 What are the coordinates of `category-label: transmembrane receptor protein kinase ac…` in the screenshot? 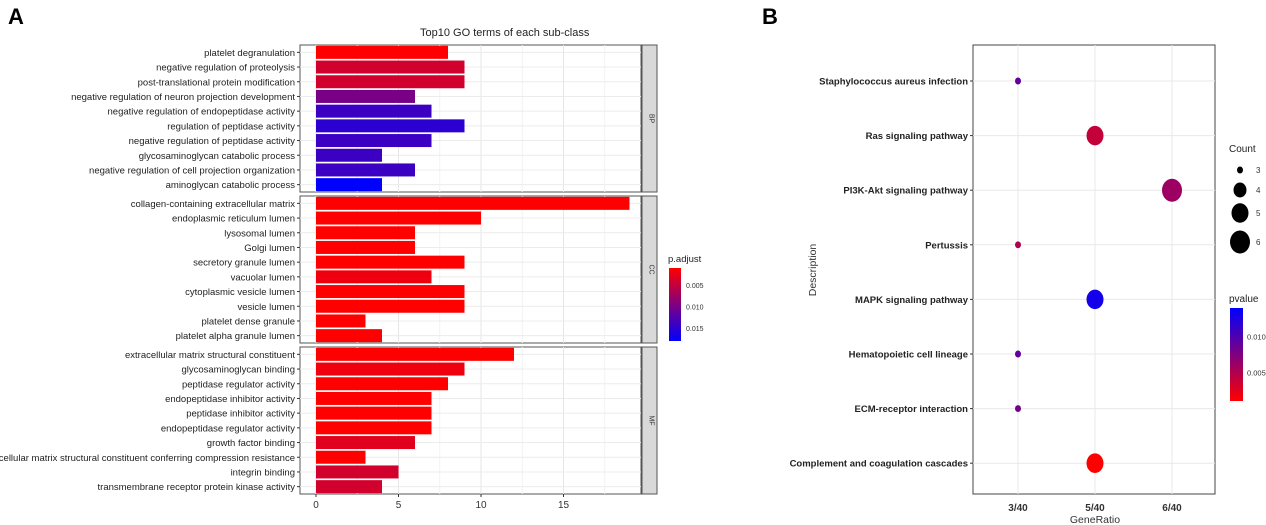 It's located at (197, 487).